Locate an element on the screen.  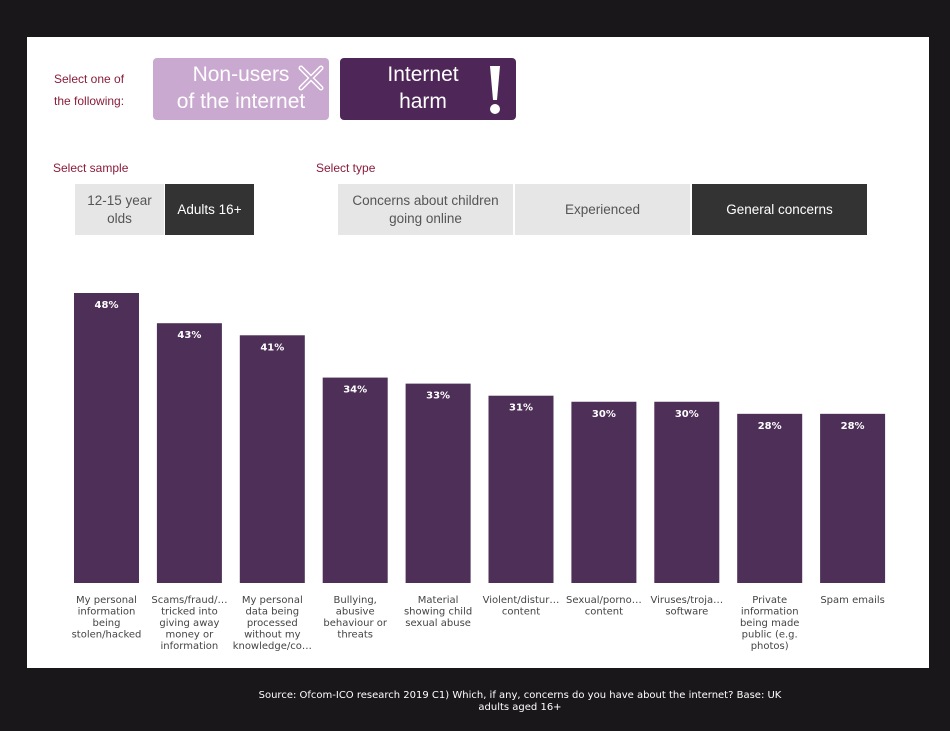
exclamation-icon is located at coordinates (495, 90).